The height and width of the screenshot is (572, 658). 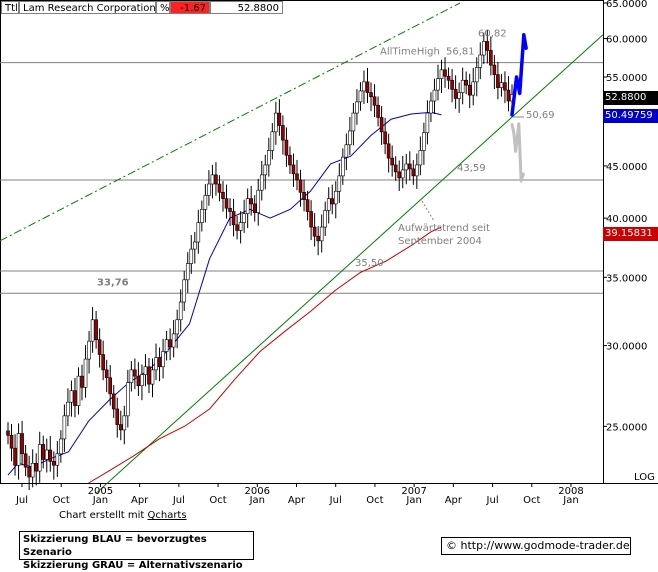 I want to click on last-price-tag: 52.8800, so click(x=630, y=98).